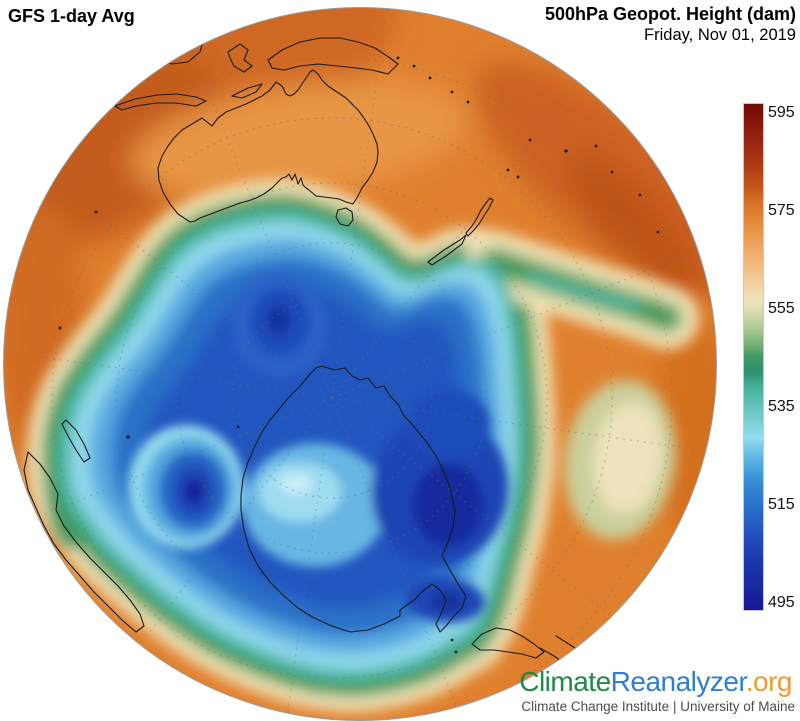  Describe the element at coordinates (479, 217) in the screenshot. I see `coast-new-zealand-north` at that location.